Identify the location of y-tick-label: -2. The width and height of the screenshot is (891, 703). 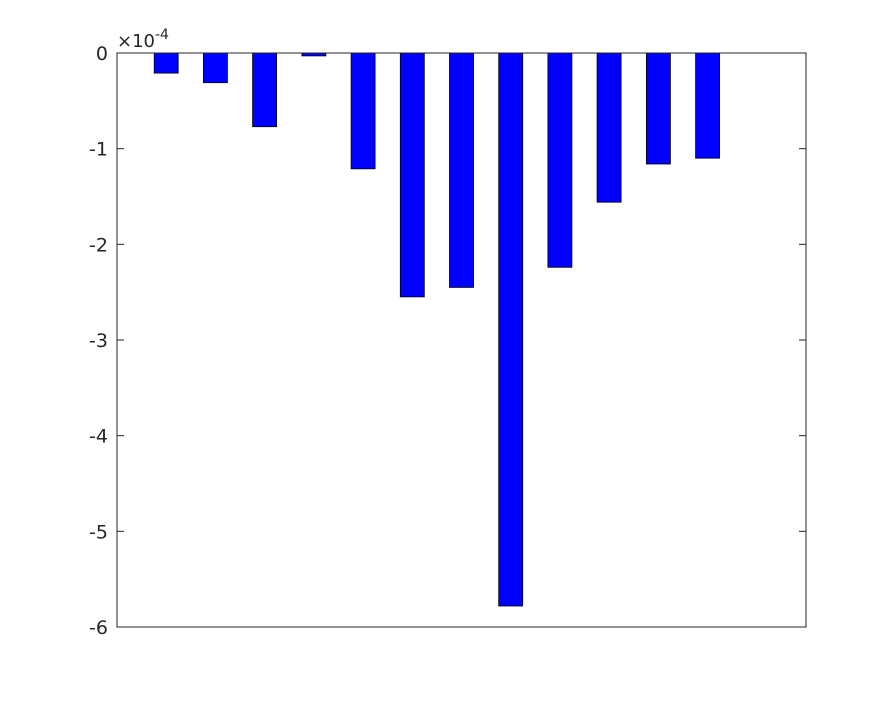
(98, 245).